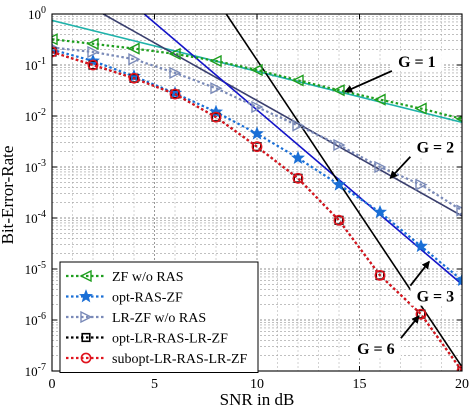 This screenshot has height=416, width=474. I want to click on x-tick-label: 0, so click(52, 384).